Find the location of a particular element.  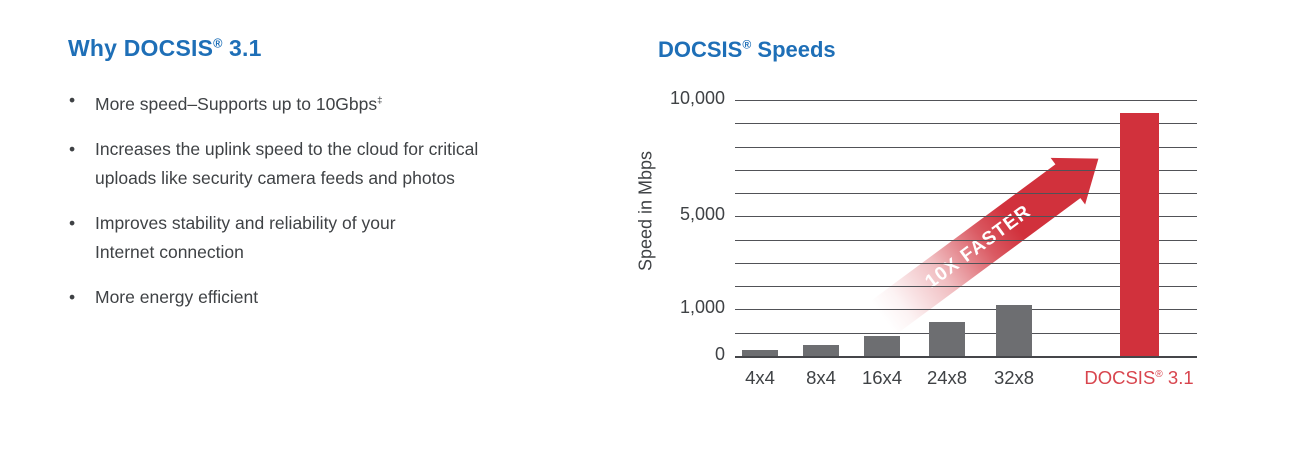

x-tick-label: 32x8 is located at coordinates (1014, 377).